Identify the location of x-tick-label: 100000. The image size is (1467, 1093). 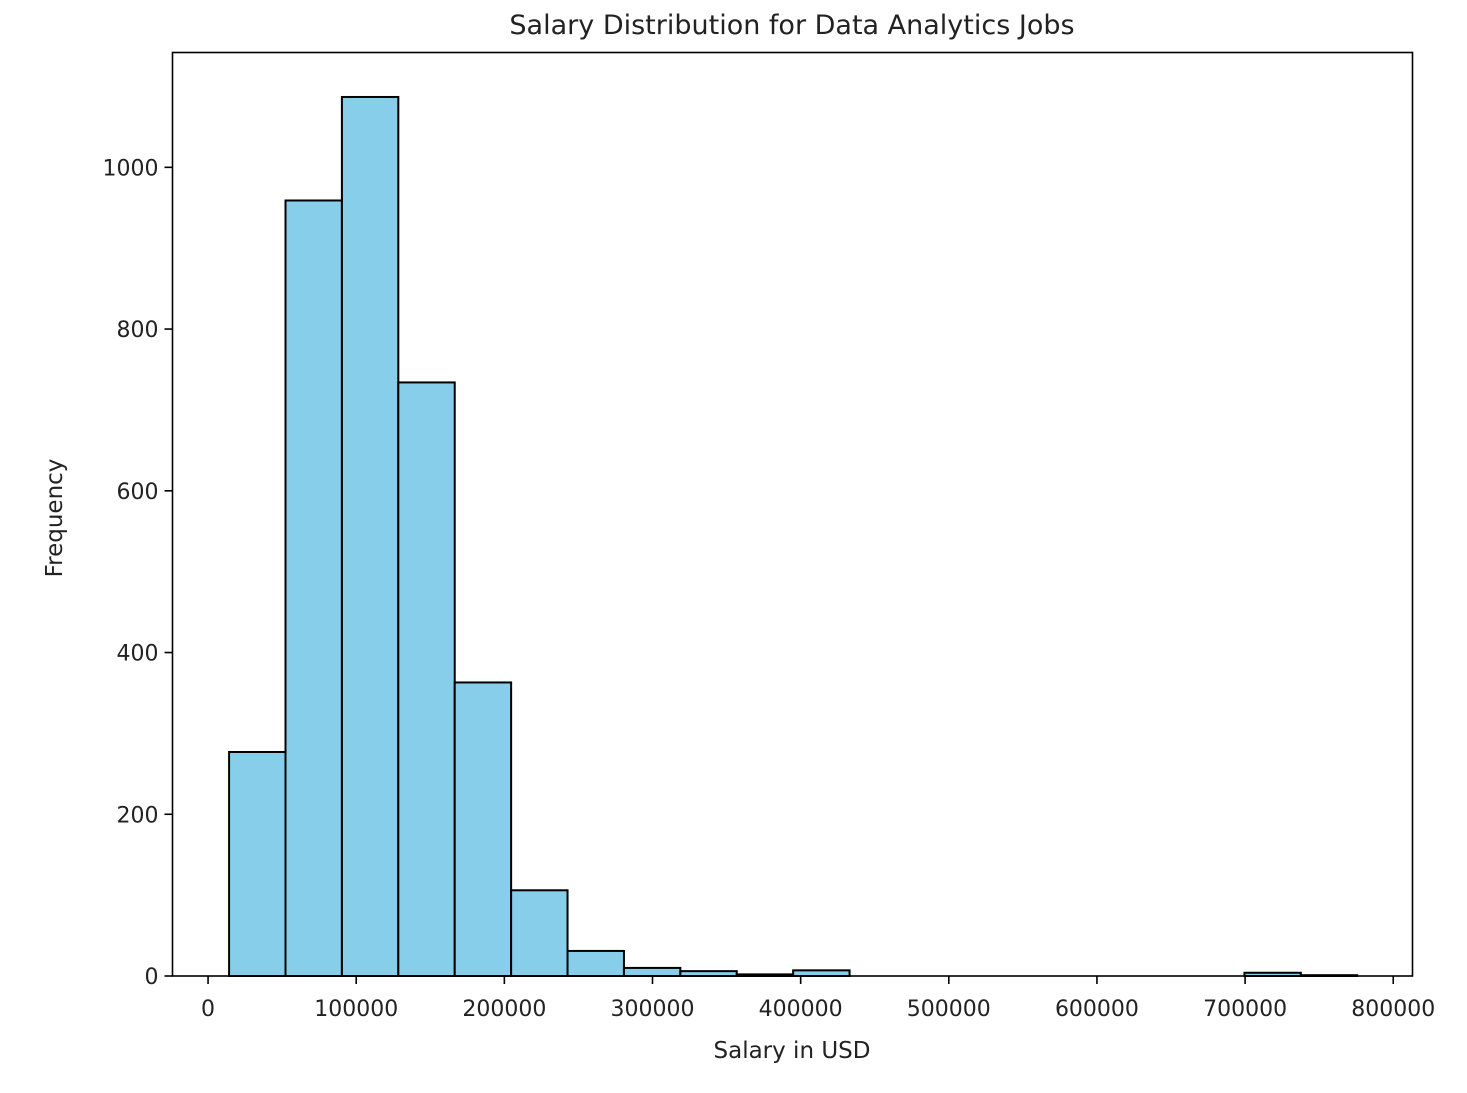
(356, 1009).